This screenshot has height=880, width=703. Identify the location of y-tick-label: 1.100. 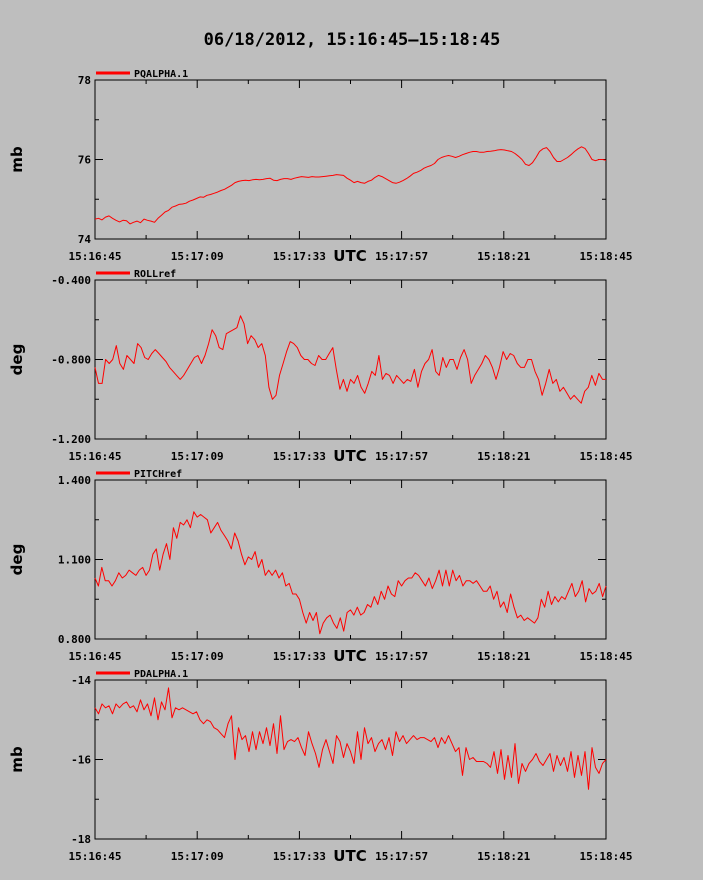
(74, 560).